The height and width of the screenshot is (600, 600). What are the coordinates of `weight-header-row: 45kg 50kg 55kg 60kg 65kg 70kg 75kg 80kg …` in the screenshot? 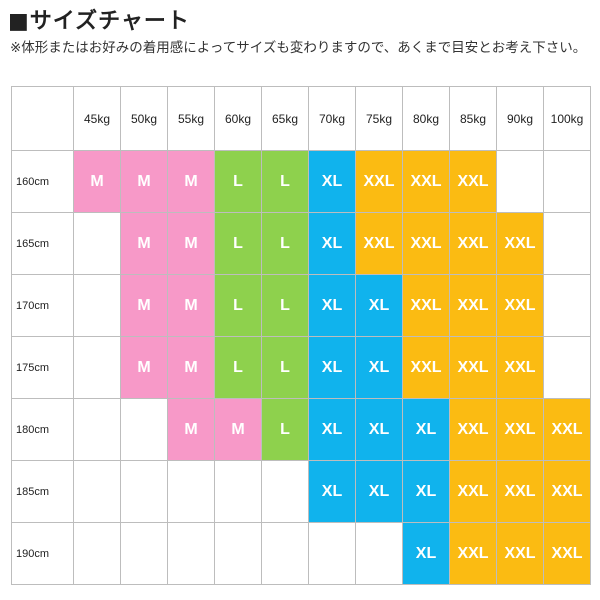 It's located at (301, 118).